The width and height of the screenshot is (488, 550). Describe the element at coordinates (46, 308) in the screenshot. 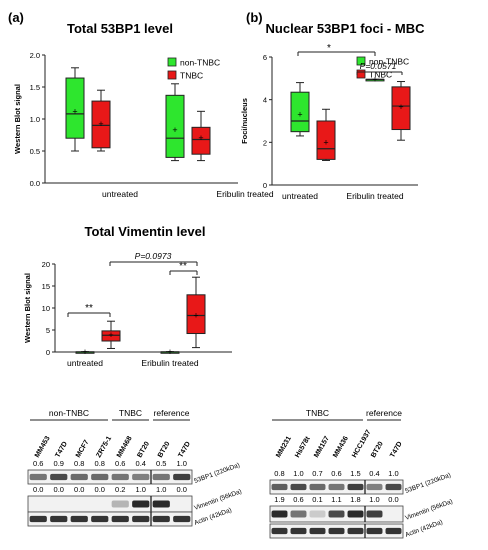

I see `y-tick-label: 10` at that location.